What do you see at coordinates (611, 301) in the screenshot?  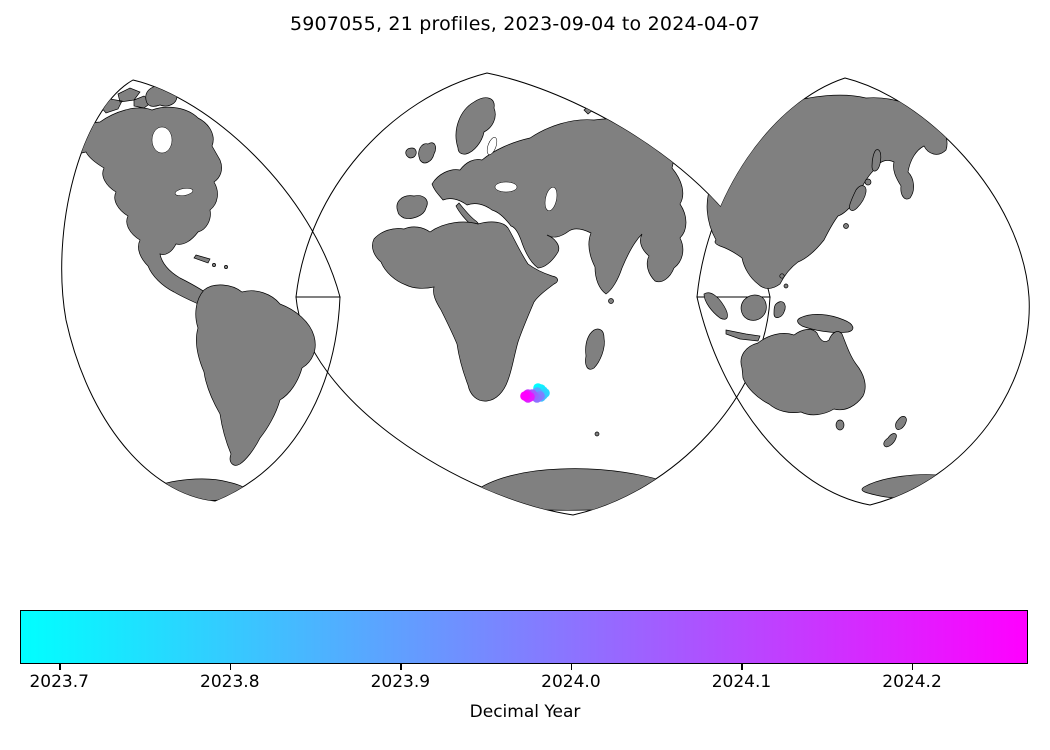 I see `landmass-sri-lanka` at bounding box center [611, 301].